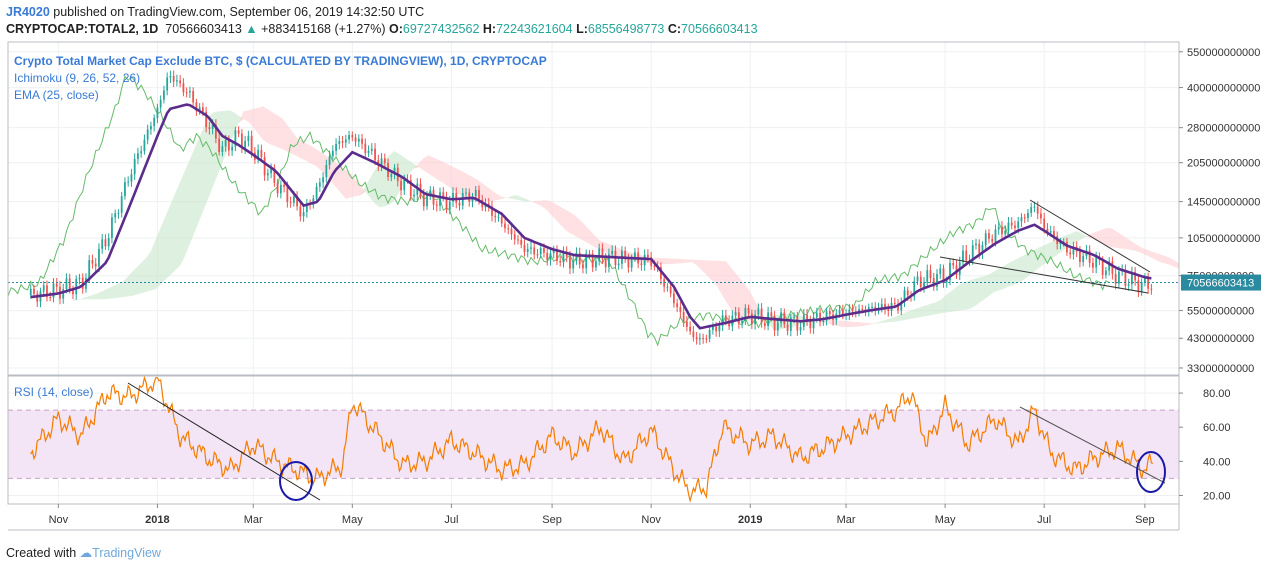 The height and width of the screenshot is (570, 1274). I want to click on footer: Created with ☁TradingView, so click(83, 552).